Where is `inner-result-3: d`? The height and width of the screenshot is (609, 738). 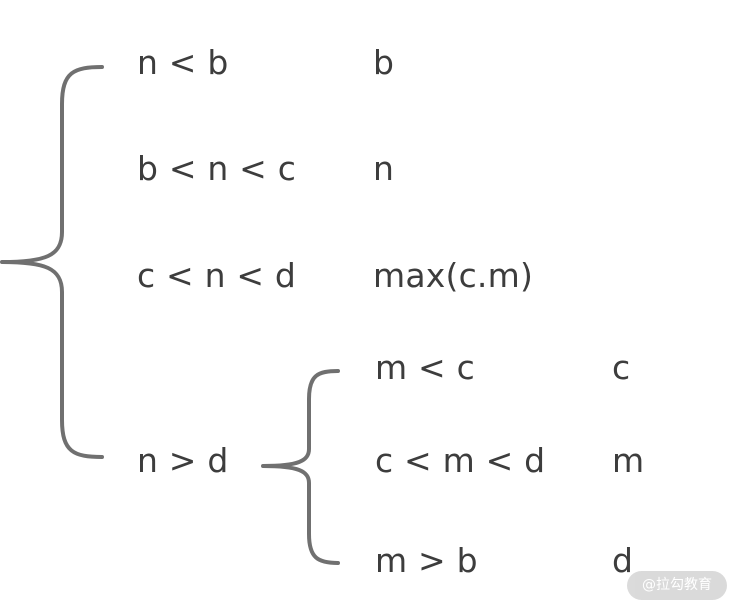 inner-result-3: d is located at coordinates (623, 560).